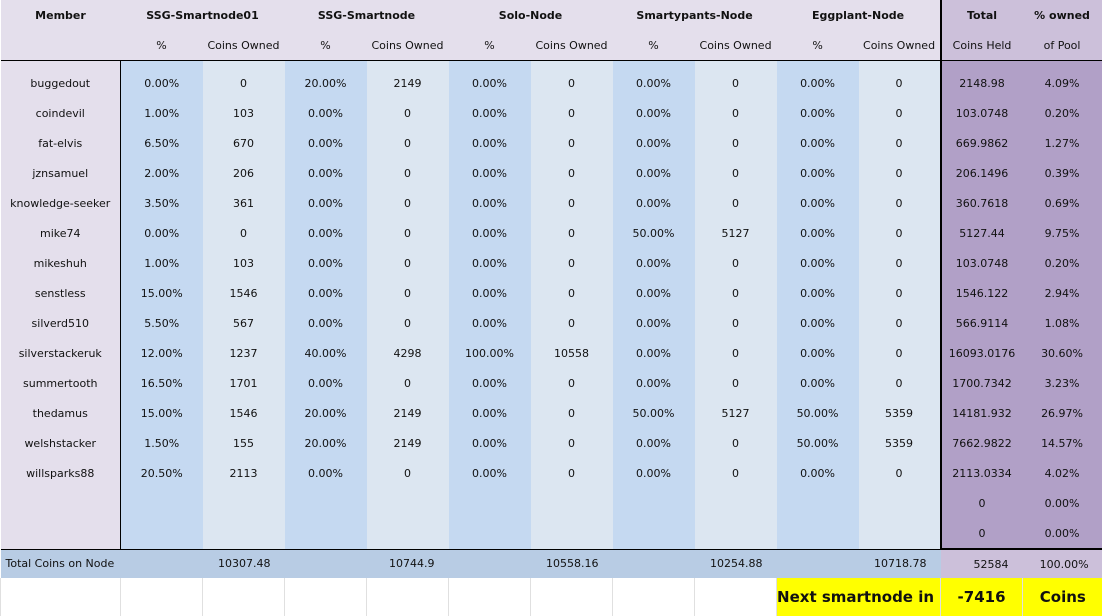  Describe the element at coordinates (244, 263) in the screenshot. I see `node-coins-cell: 103` at that location.